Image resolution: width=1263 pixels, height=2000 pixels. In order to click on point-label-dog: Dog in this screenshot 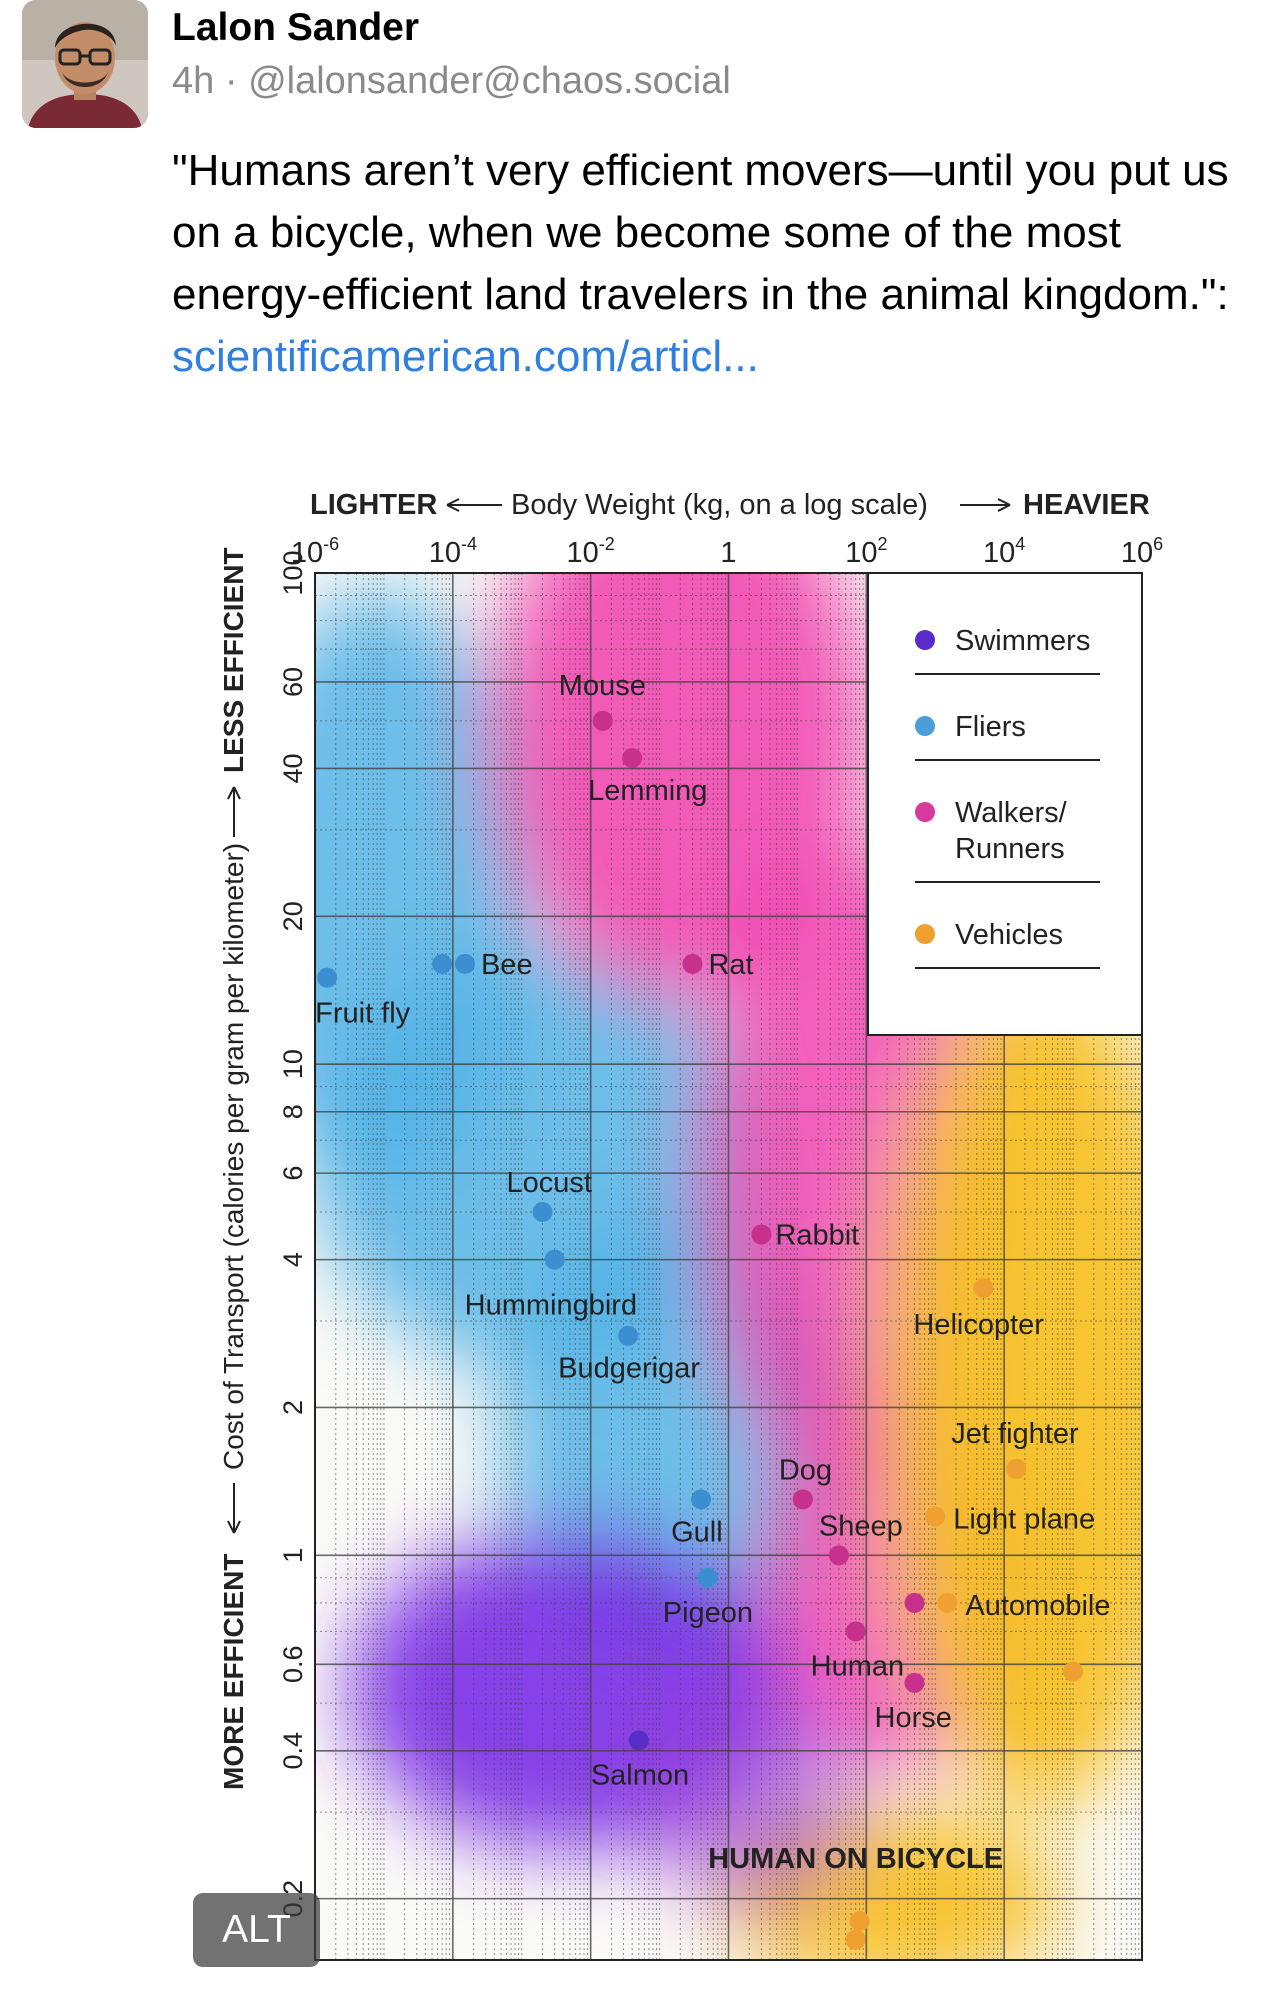, I will do `click(805, 1470)`.